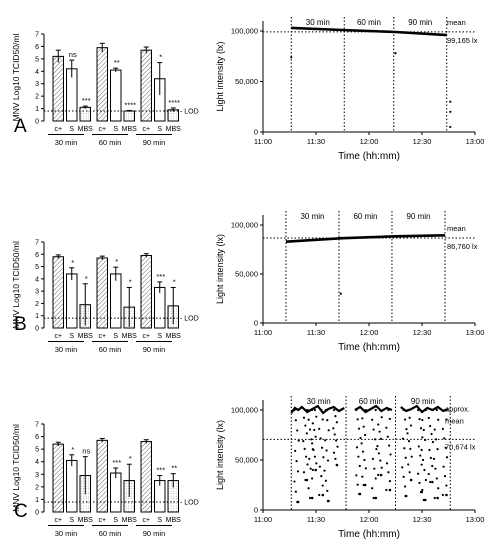  I want to click on group-label: 60 min, so click(110, 533).